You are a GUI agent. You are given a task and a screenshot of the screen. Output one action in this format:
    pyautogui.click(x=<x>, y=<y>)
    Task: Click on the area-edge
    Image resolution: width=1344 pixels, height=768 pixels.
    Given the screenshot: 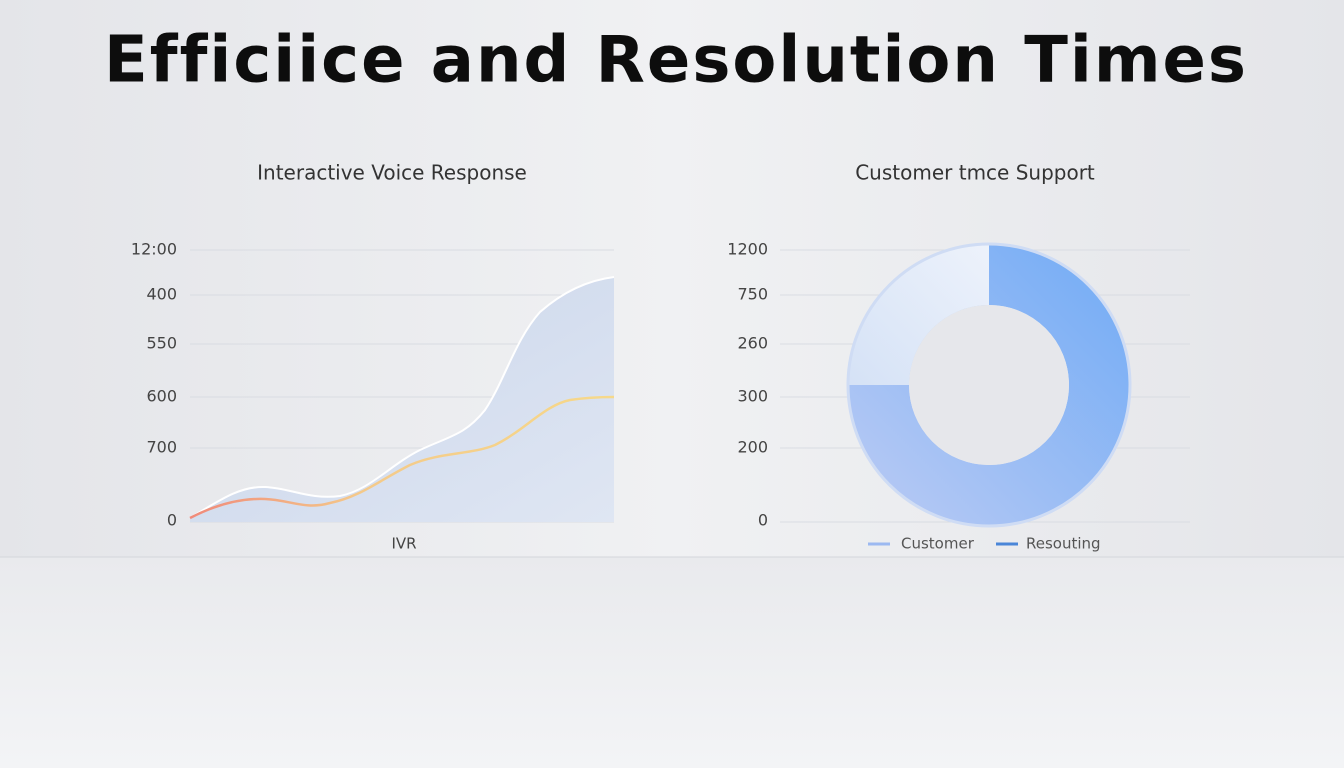 What is the action you would take?
    pyautogui.click(x=402, y=397)
    